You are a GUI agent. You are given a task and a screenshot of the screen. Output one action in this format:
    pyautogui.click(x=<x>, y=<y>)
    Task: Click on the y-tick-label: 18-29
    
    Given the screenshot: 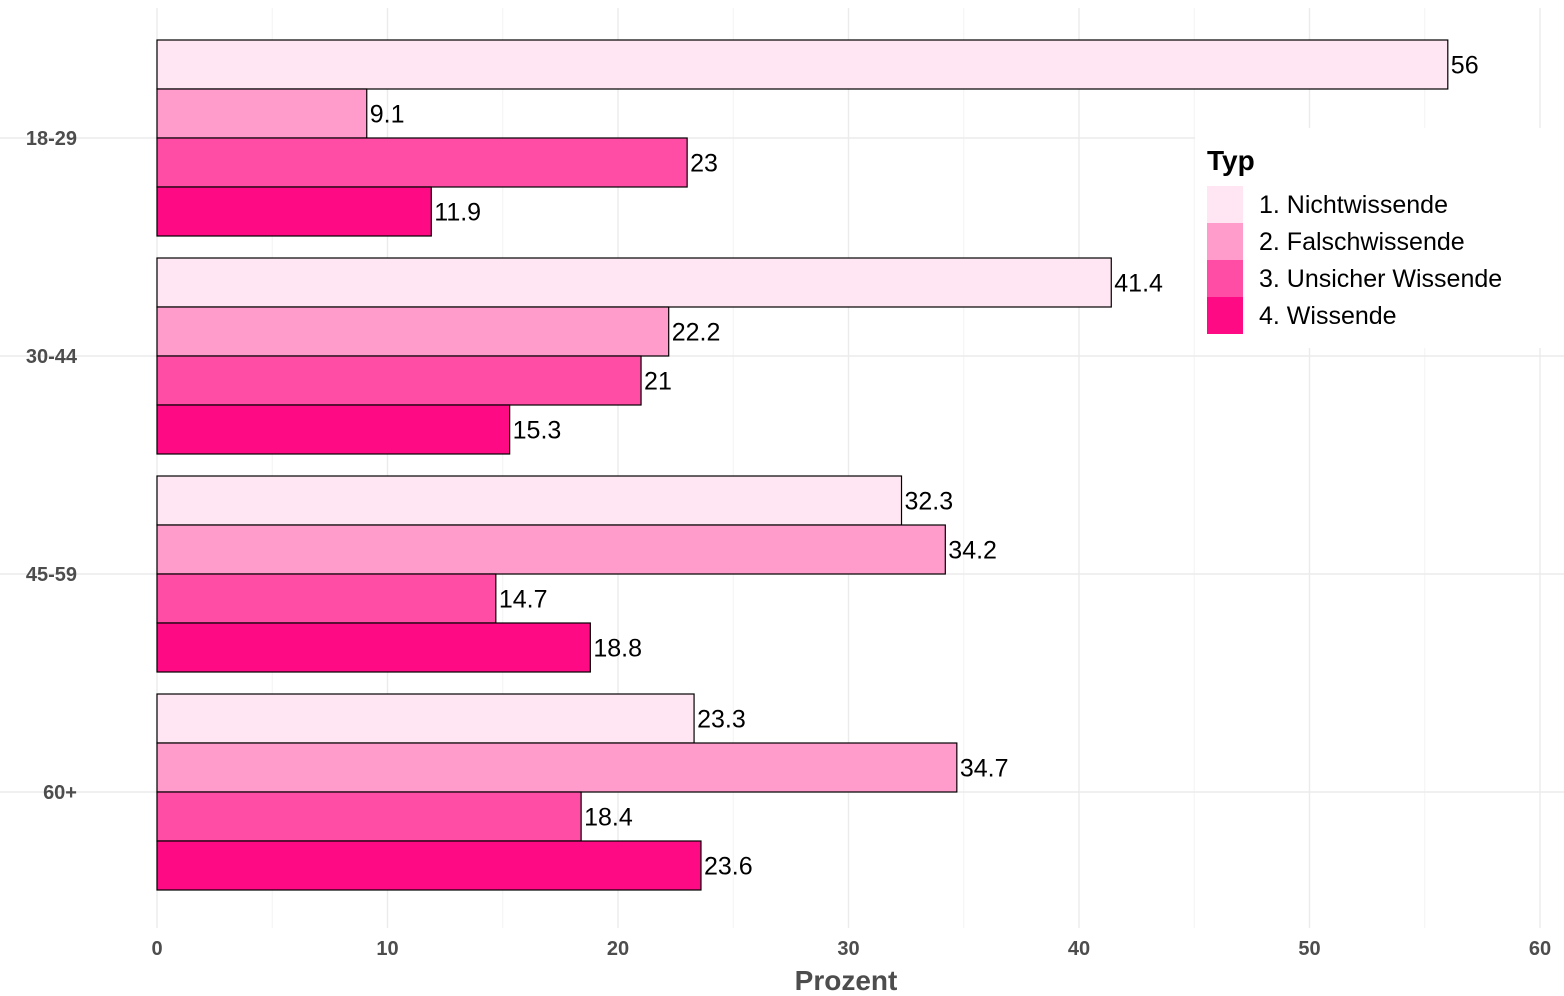 What is the action you would take?
    pyautogui.click(x=51, y=139)
    